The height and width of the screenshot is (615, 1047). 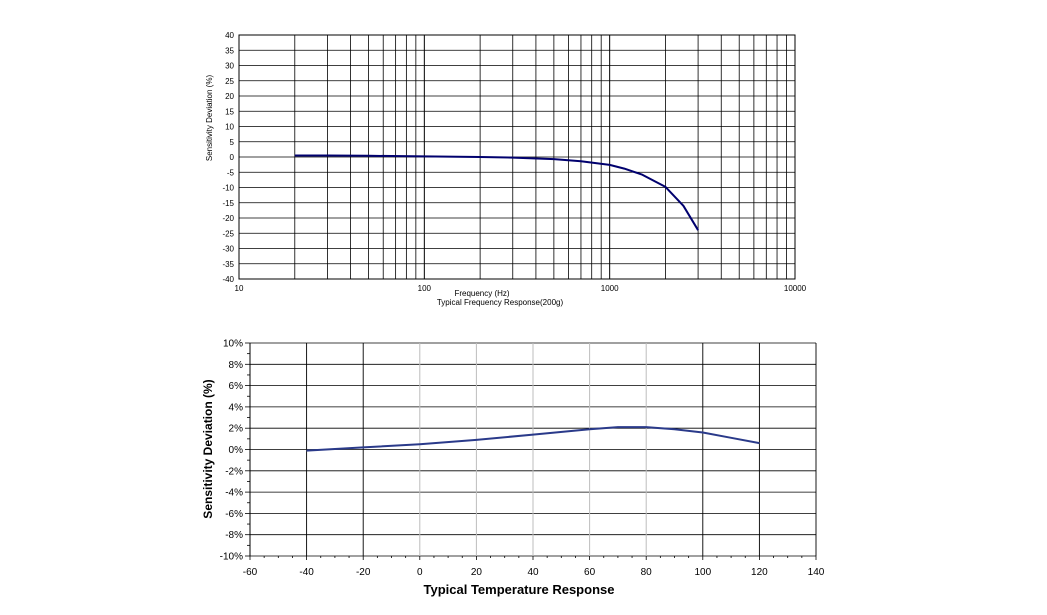 What do you see at coordinates (229, 111) in the screenshot?
I see `c1-y-tick-label: 15` at bounding box center [229, 111].